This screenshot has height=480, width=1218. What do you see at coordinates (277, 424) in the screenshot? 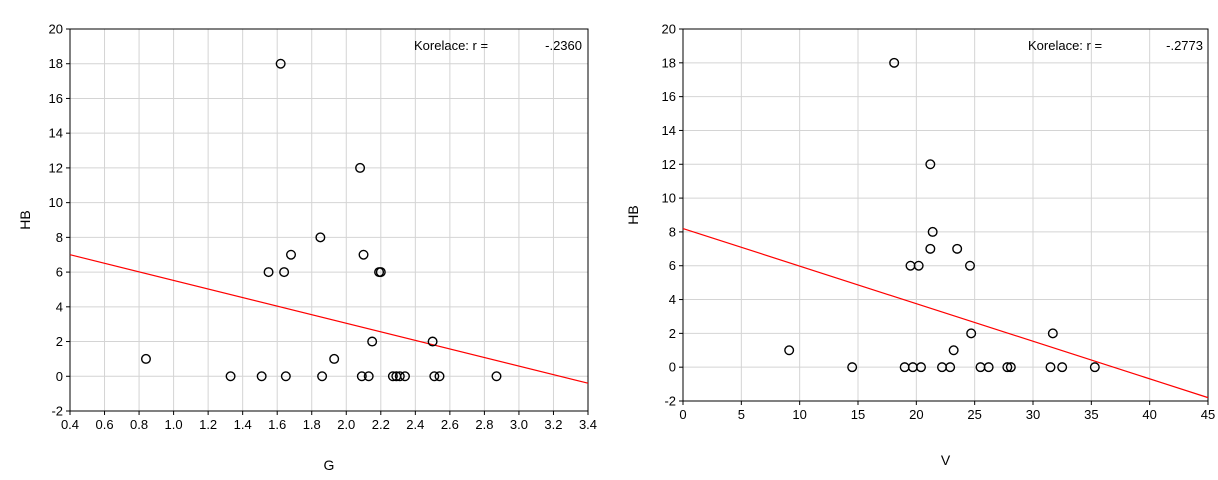
I see `x-tick-label: 1.6` at bounding box center [277, 424].